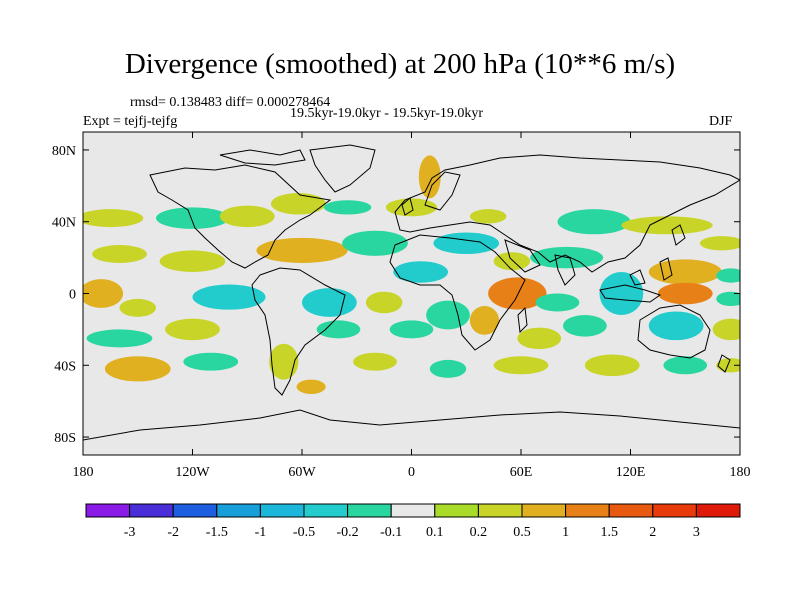 Image resolution: width=800 pixels, height=600 pixels. Describe the element at coordinates (540, 262) in the screenshot. I see `arabia-india-coast` at that location.